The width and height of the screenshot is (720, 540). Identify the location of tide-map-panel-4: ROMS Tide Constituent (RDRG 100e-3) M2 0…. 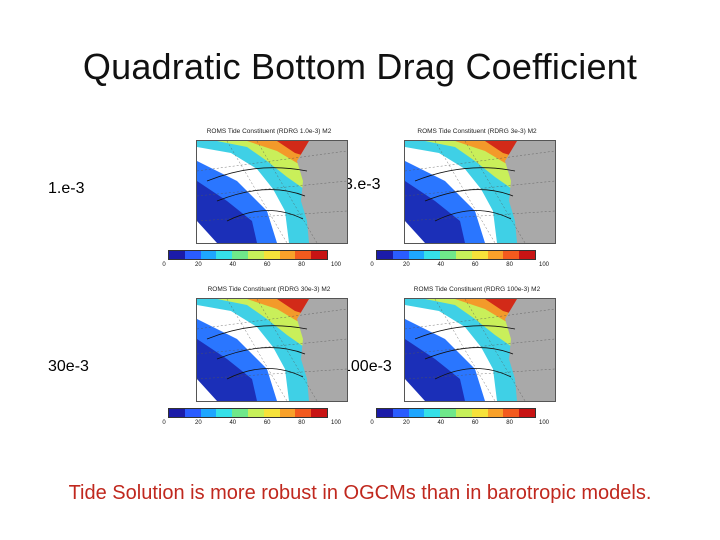
(466, 361).